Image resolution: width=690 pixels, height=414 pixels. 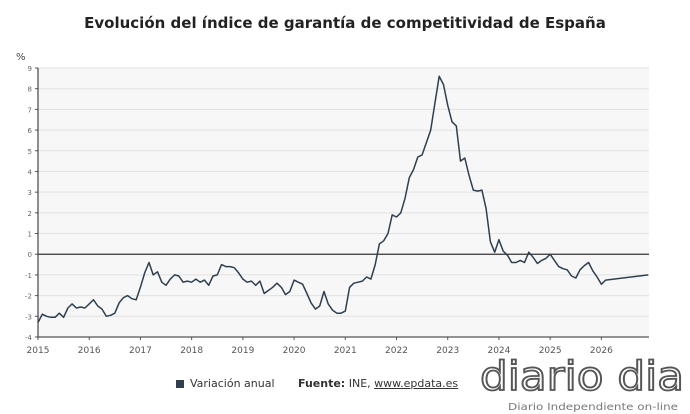 I want to click on y-axis-label: %, so click(x=21, y=57).